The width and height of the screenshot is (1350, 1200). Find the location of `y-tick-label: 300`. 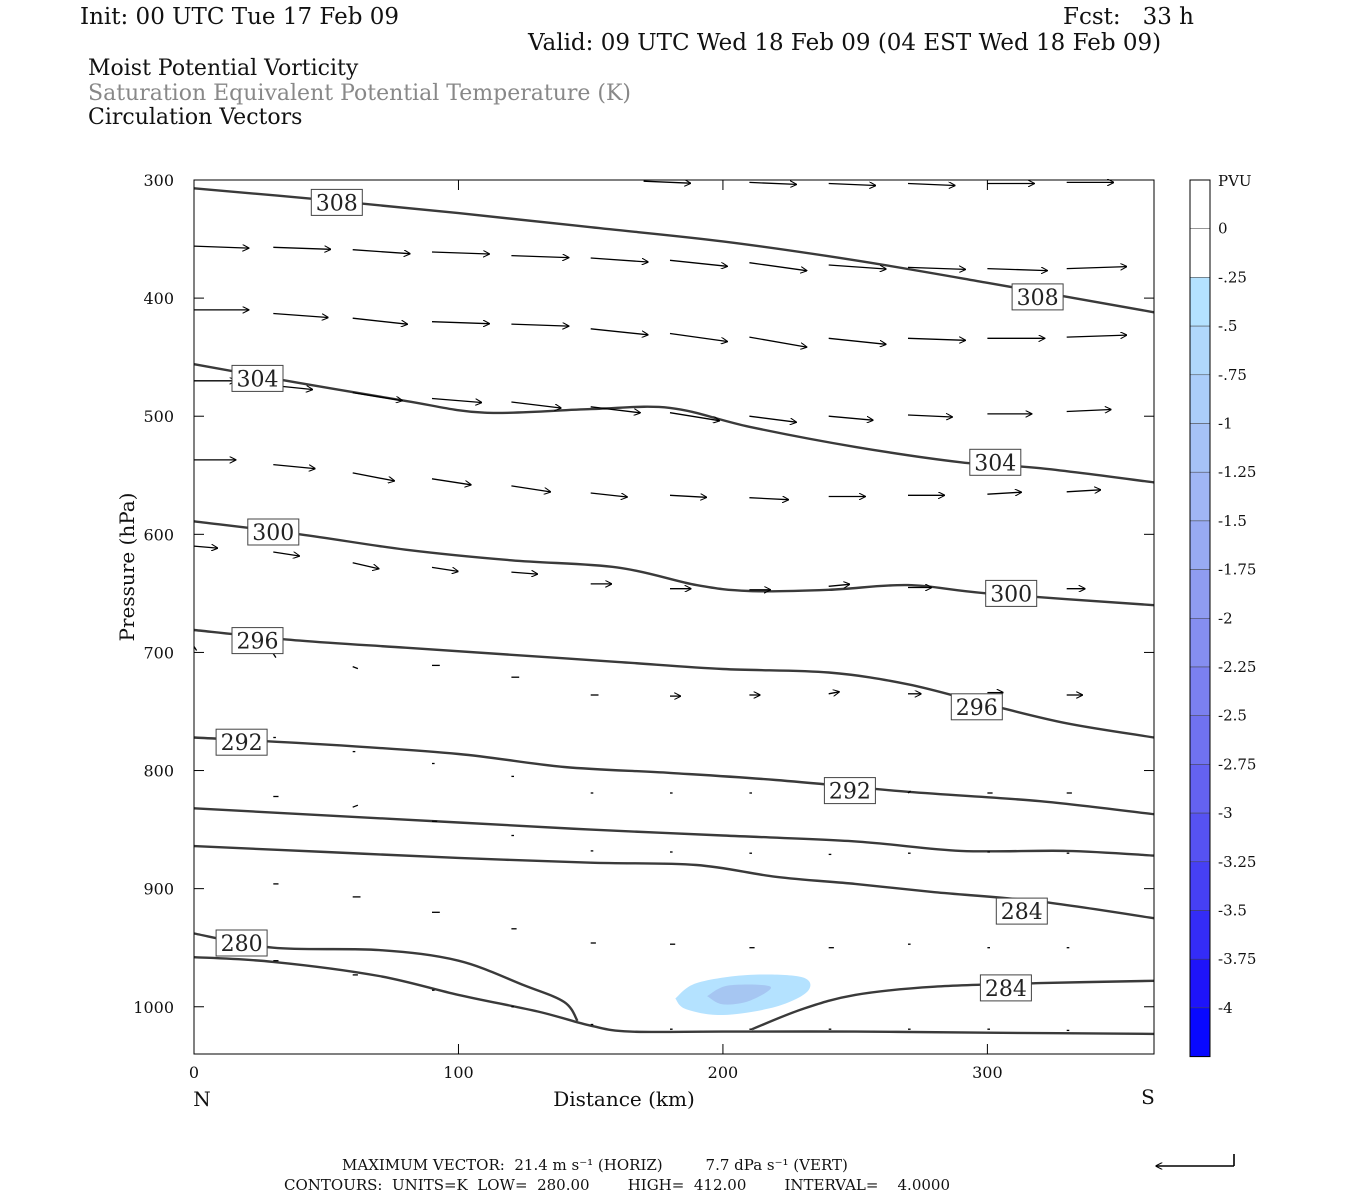

y-tick-label: 300 is located at coordinates (158, 180).